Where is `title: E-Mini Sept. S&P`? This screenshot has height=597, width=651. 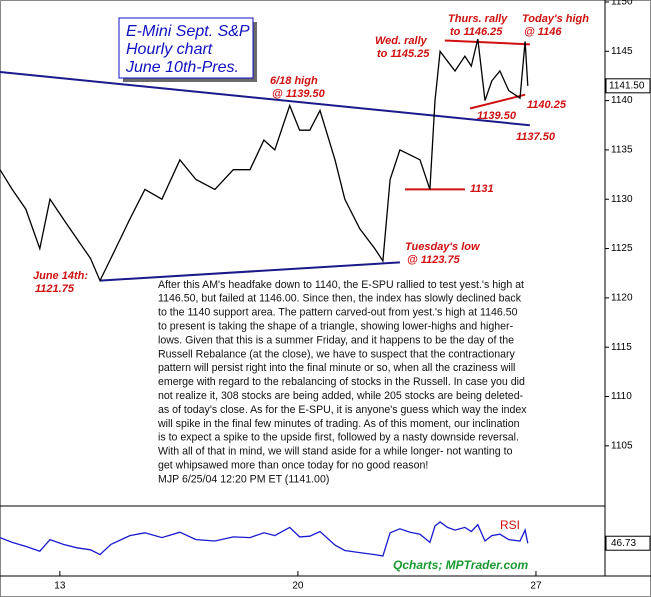
title: E-Mini Sept. S&P is located at coordinates (188, 31).